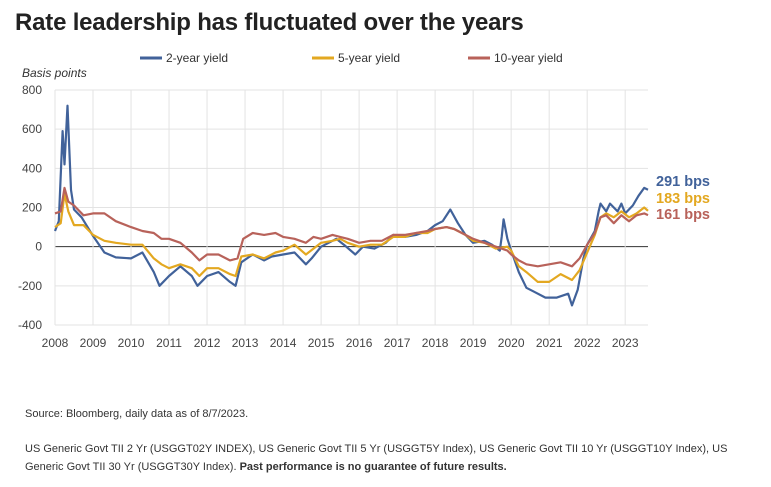 This screenshot has height=487, width=771. What do you see at coordinates (38, 247) in the screenshot?
I see `y-tick-label: 0` at bounding box center [38, 247].